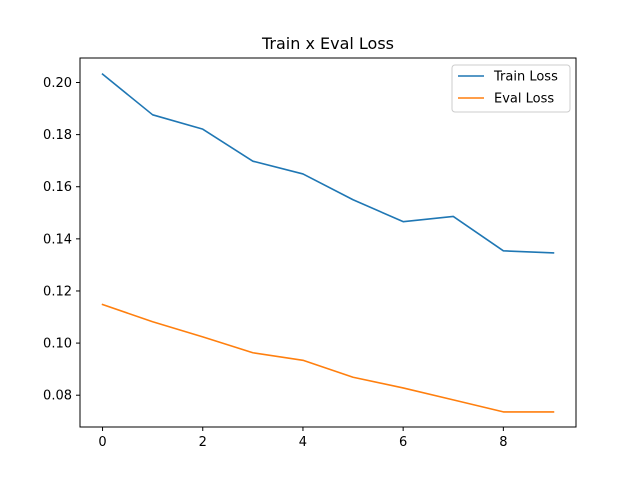 The width and height of the screenshot is (640, 480). I want to click on x-tick-label: 8, so click(503, 442).